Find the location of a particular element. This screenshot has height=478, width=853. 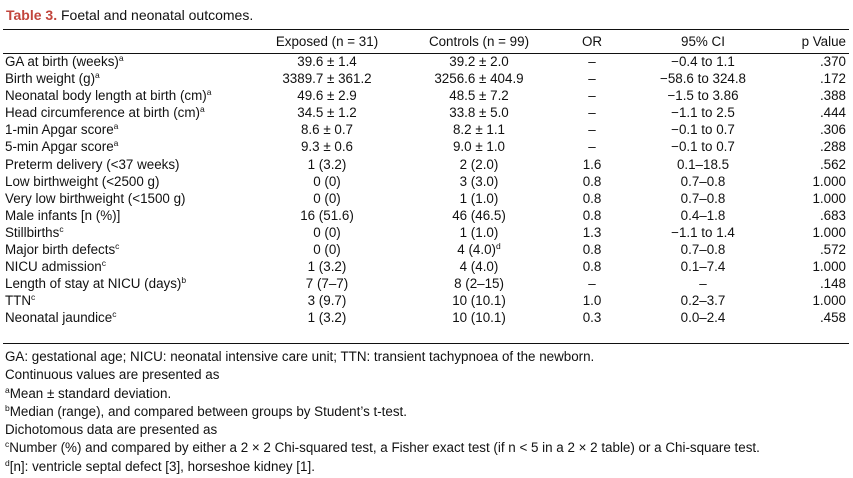

p-value: .306 is located at coordinates (814, 129).